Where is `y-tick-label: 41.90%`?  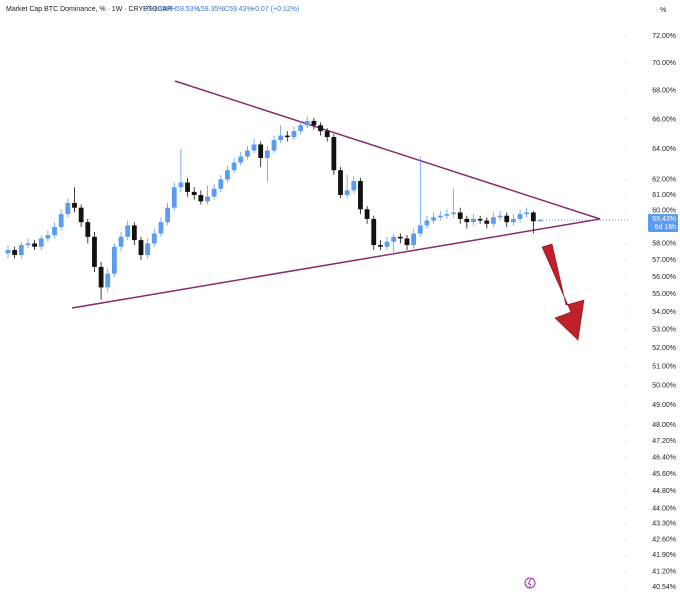 y-tick-label: 41.90% is located at coordinates (664, 555).